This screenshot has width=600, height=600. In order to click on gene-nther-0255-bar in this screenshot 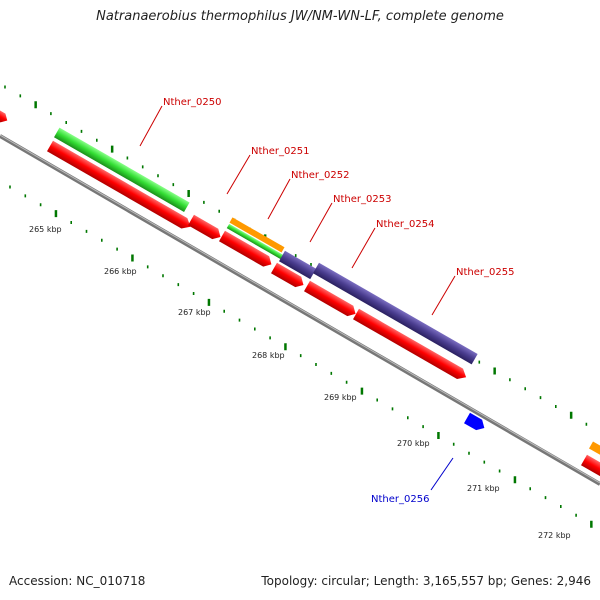, I will do `click(395, 313)`.